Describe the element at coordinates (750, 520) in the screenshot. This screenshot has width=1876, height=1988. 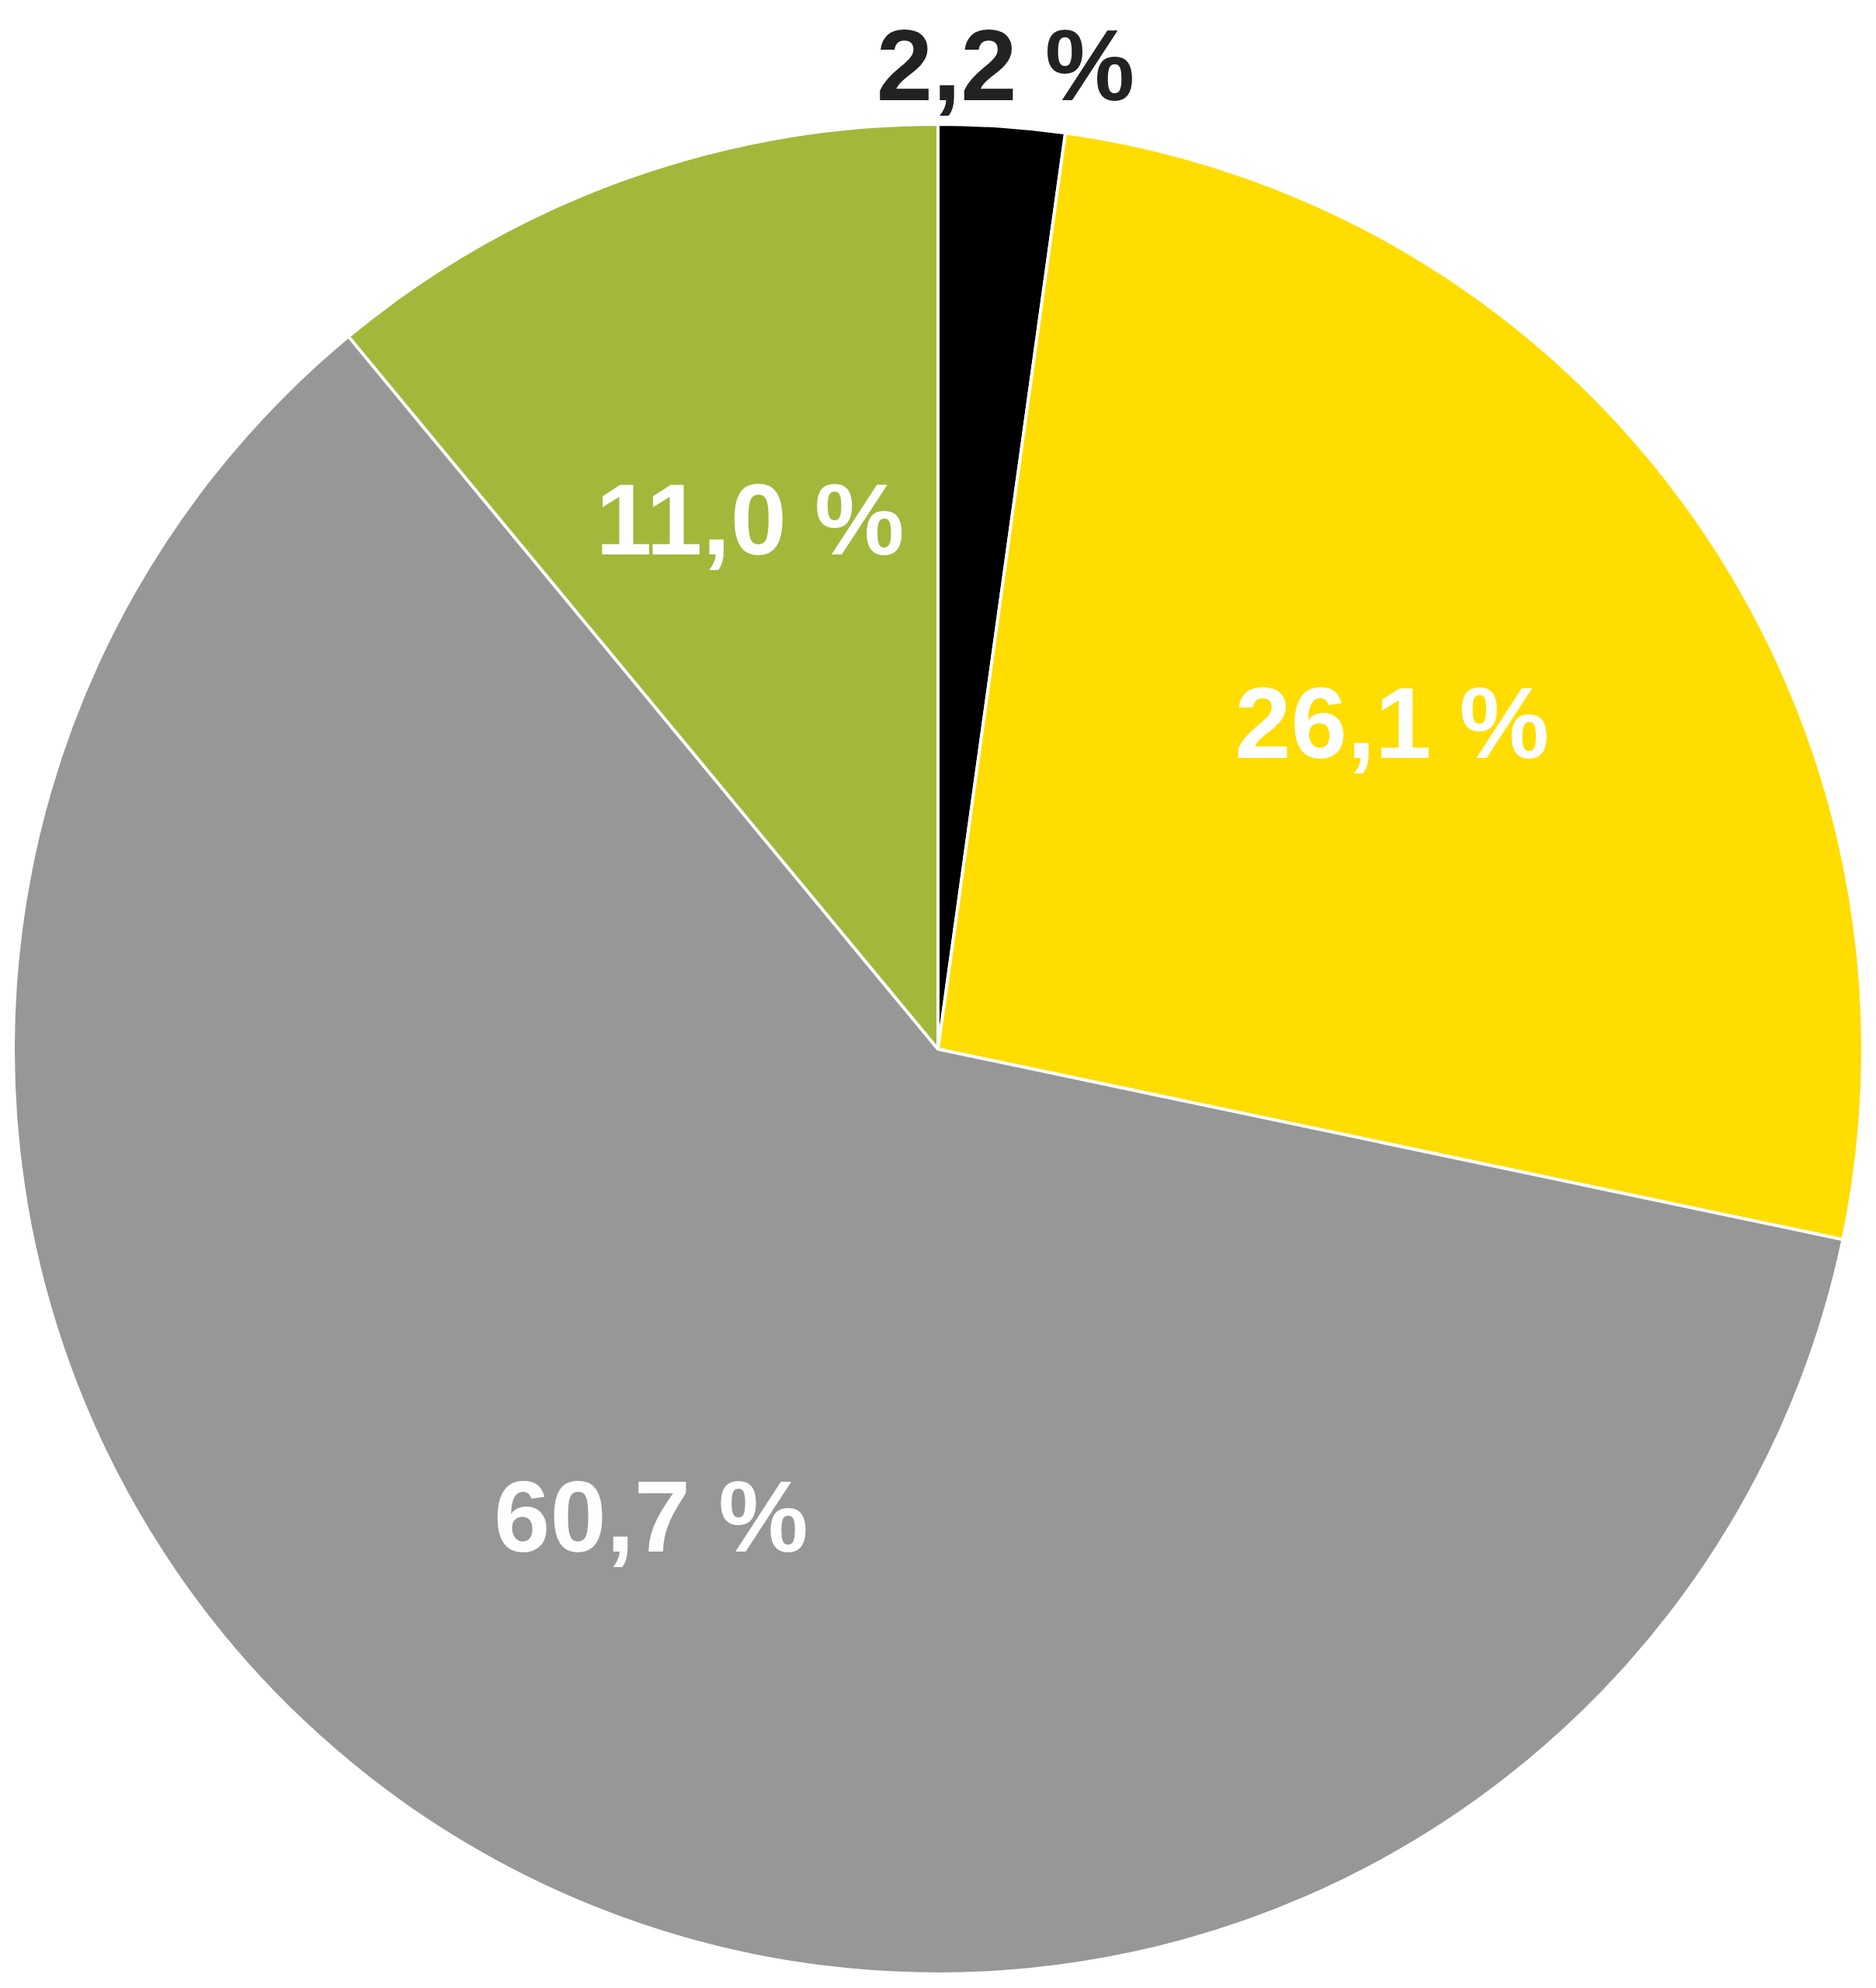
I see `data-label: 11,0 %` at that location.